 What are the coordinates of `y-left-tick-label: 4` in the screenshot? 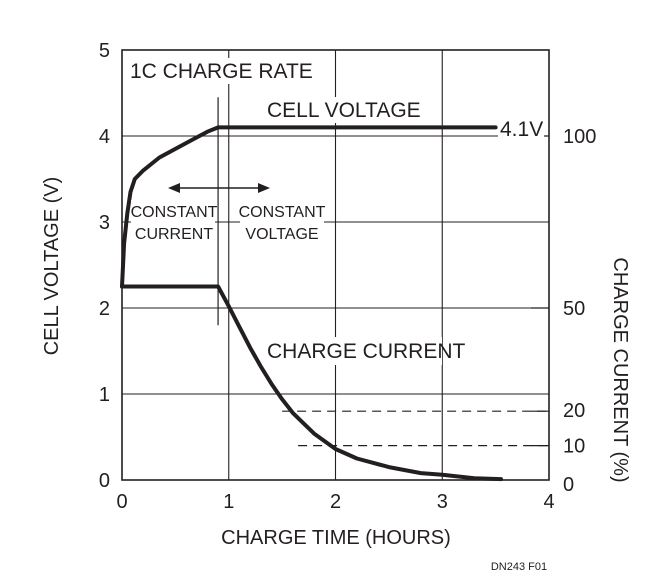 It's located at (104, 137).